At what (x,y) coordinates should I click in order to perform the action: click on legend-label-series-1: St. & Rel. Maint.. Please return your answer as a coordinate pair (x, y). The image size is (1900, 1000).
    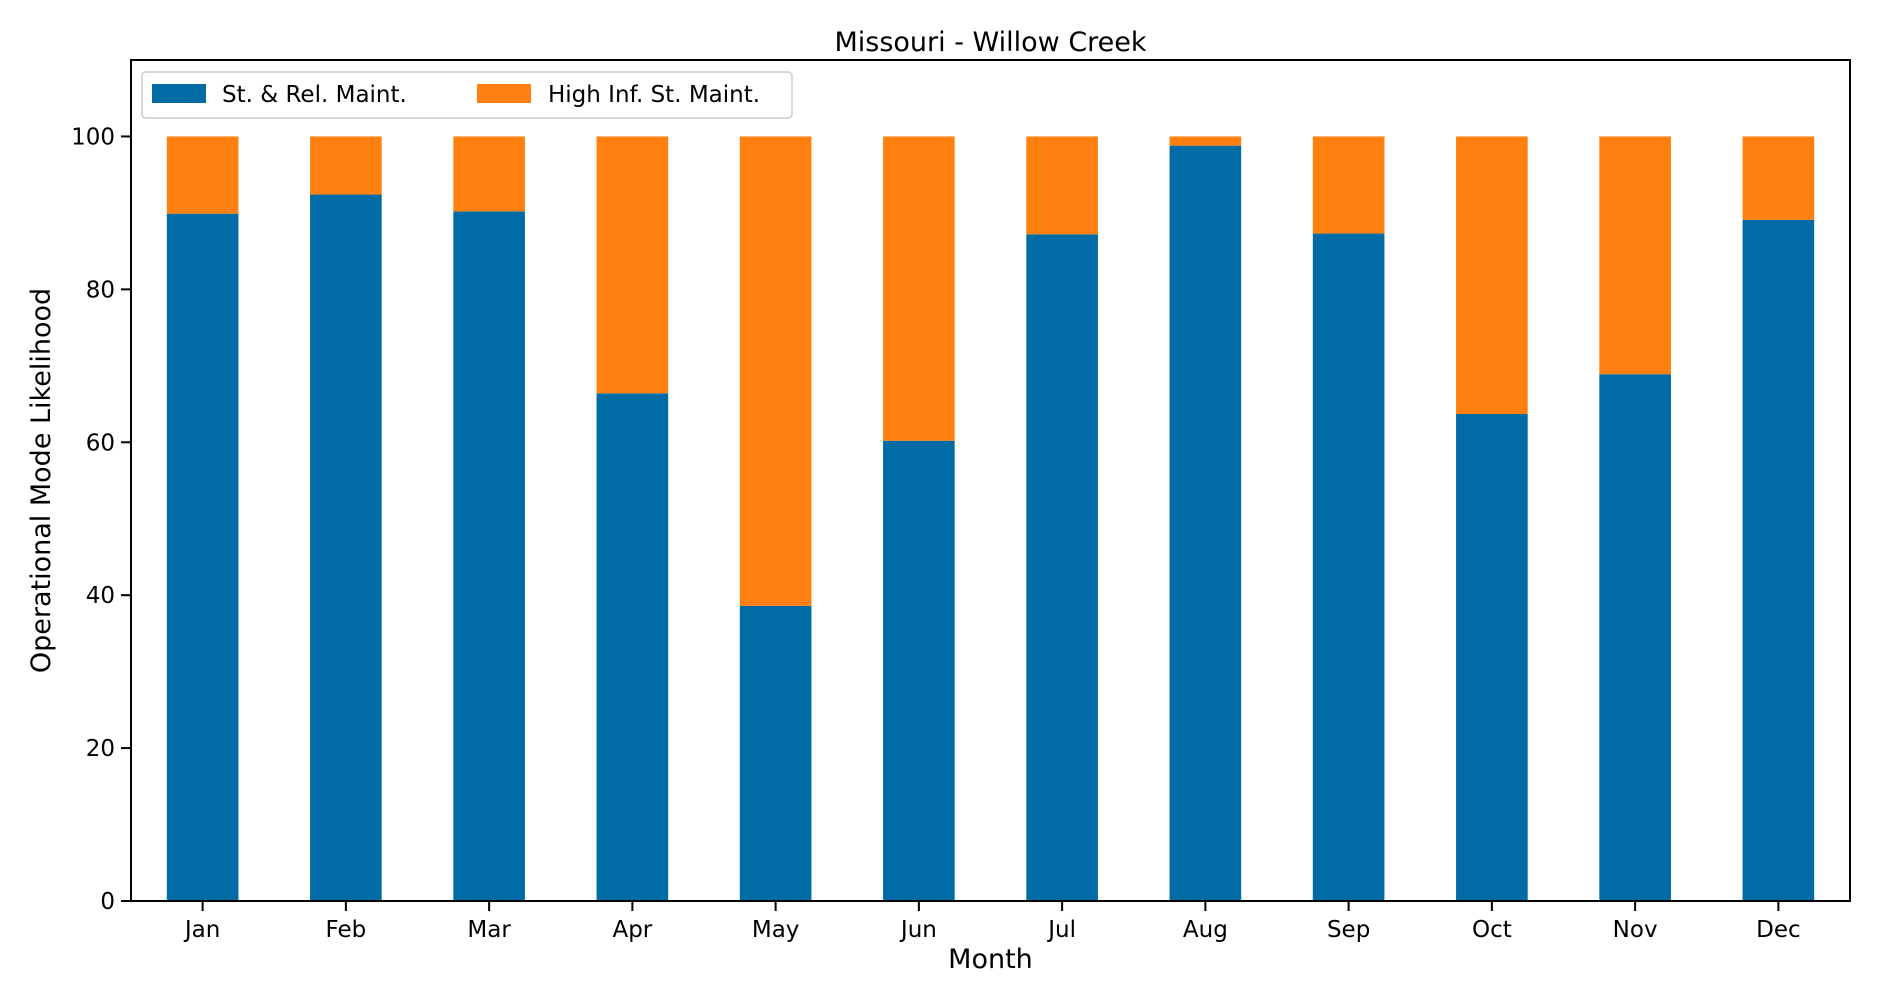
    Looking at the image, I should click on (314, 95).